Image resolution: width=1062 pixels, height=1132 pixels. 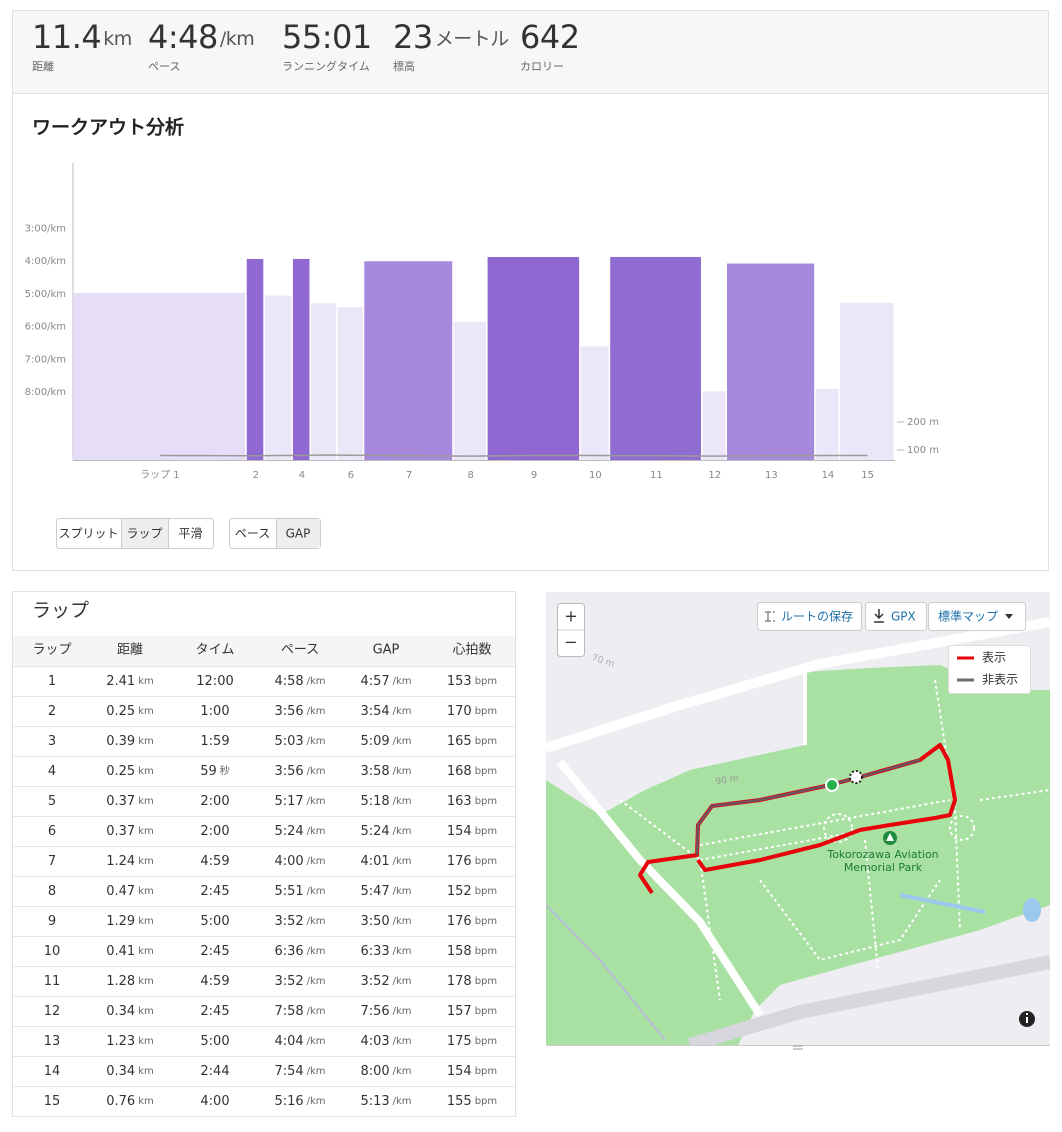 I want to click on contour-label: 90 m, so click(x=727, y=781).